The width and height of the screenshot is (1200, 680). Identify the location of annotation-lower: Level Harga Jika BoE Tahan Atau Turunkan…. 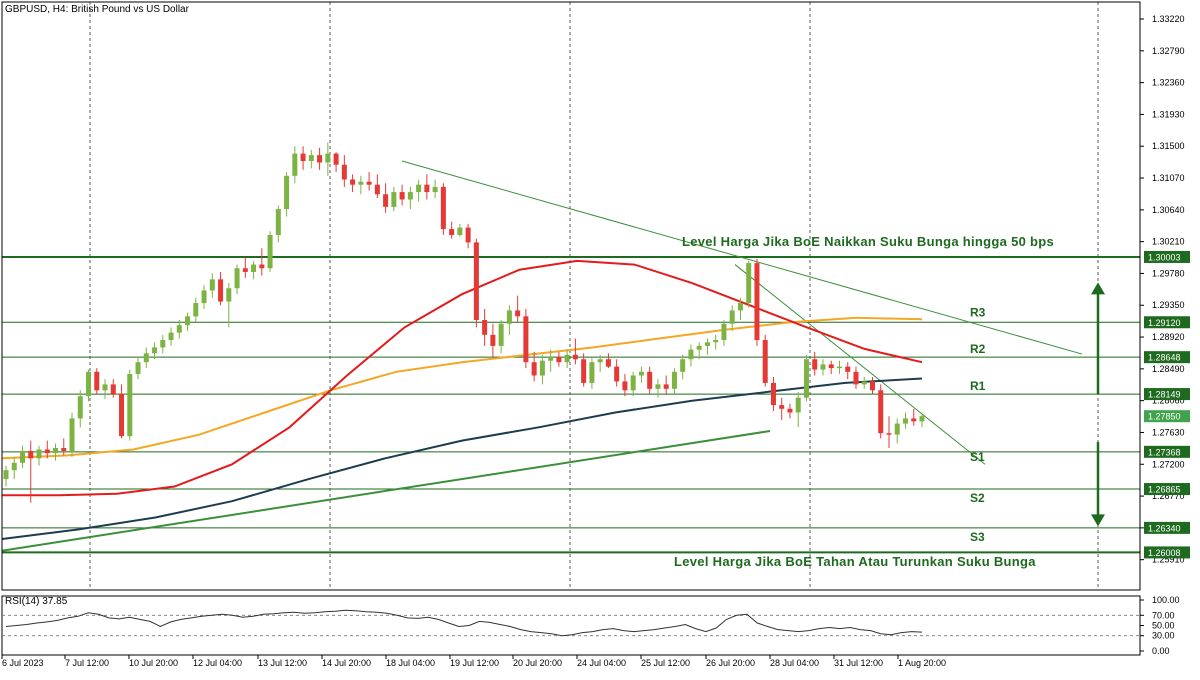
(855, 561).